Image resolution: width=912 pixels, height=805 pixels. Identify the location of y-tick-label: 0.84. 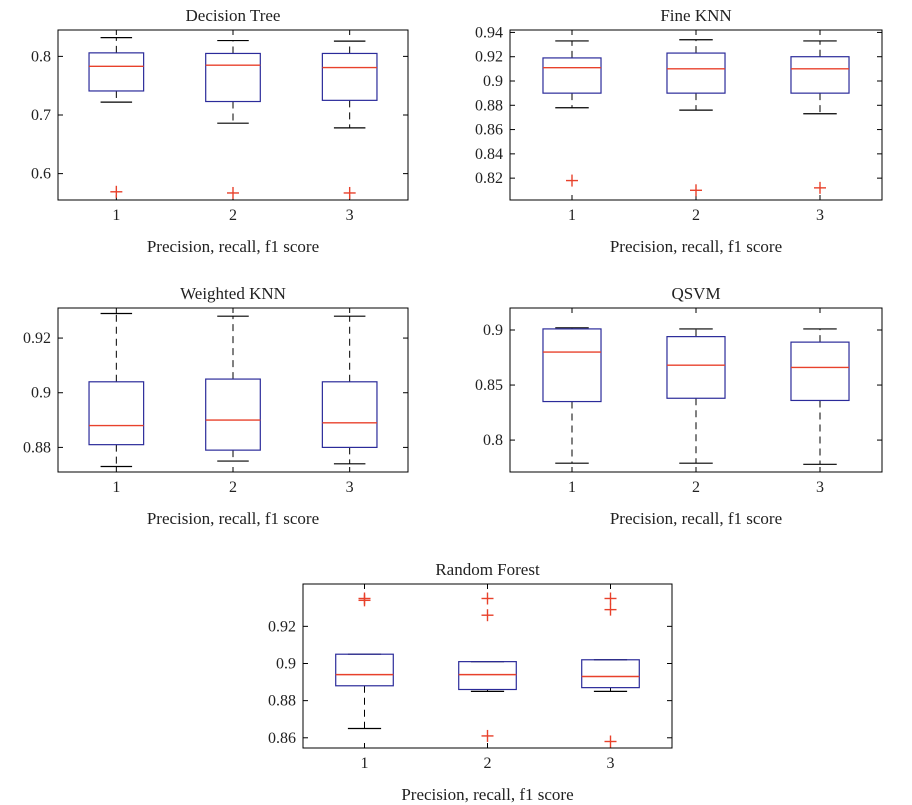
(489, 154).